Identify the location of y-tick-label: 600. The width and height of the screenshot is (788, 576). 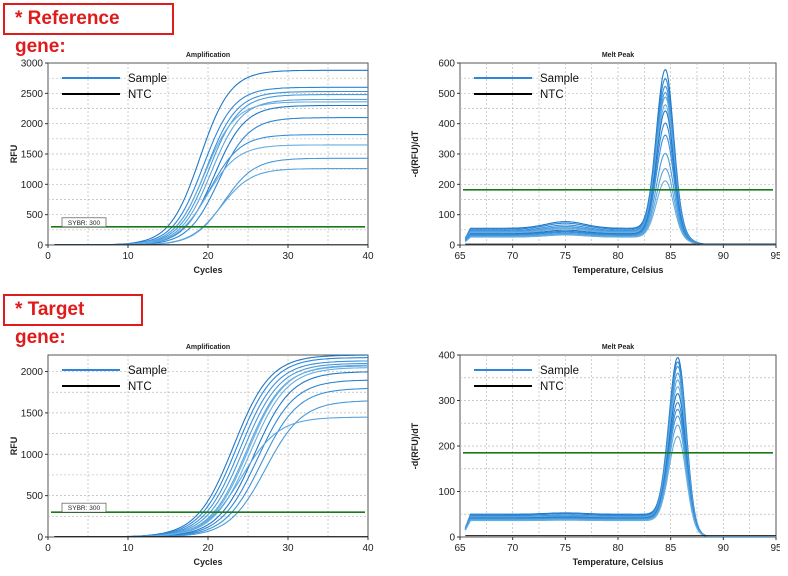
(446, 64).